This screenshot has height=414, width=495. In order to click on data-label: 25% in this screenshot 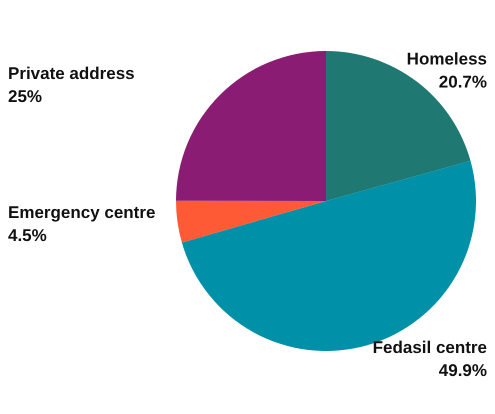, I will do `click(25, 96)`.